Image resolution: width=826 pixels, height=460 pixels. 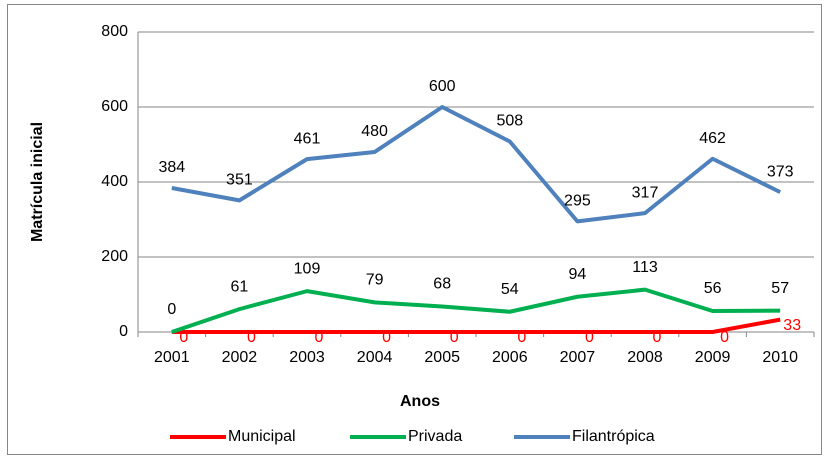 I want to click on x-tick-label: 2007, so click(x=578, y=357).